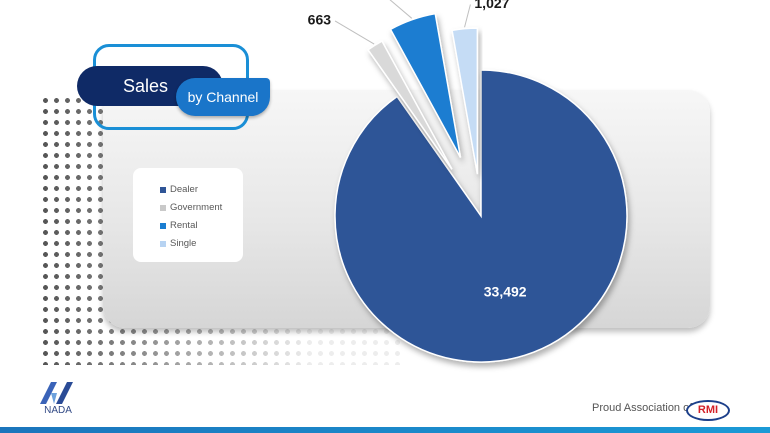  I want to click on chart-legend: Dealer Government Rental Single, so click(188, 215).